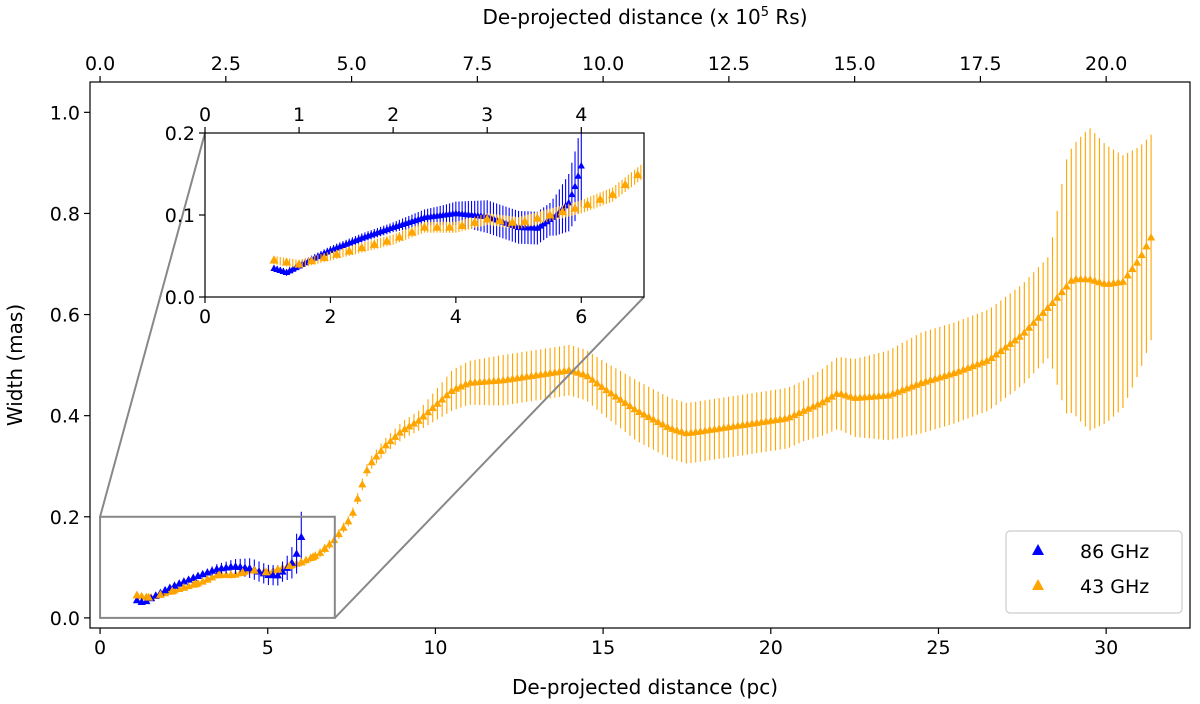 This screenshot has height=704, width=1200. Describe the element at coordinates (603, 64) in the screenshot. I see `main-top-tick-label: 10.0` at that location.